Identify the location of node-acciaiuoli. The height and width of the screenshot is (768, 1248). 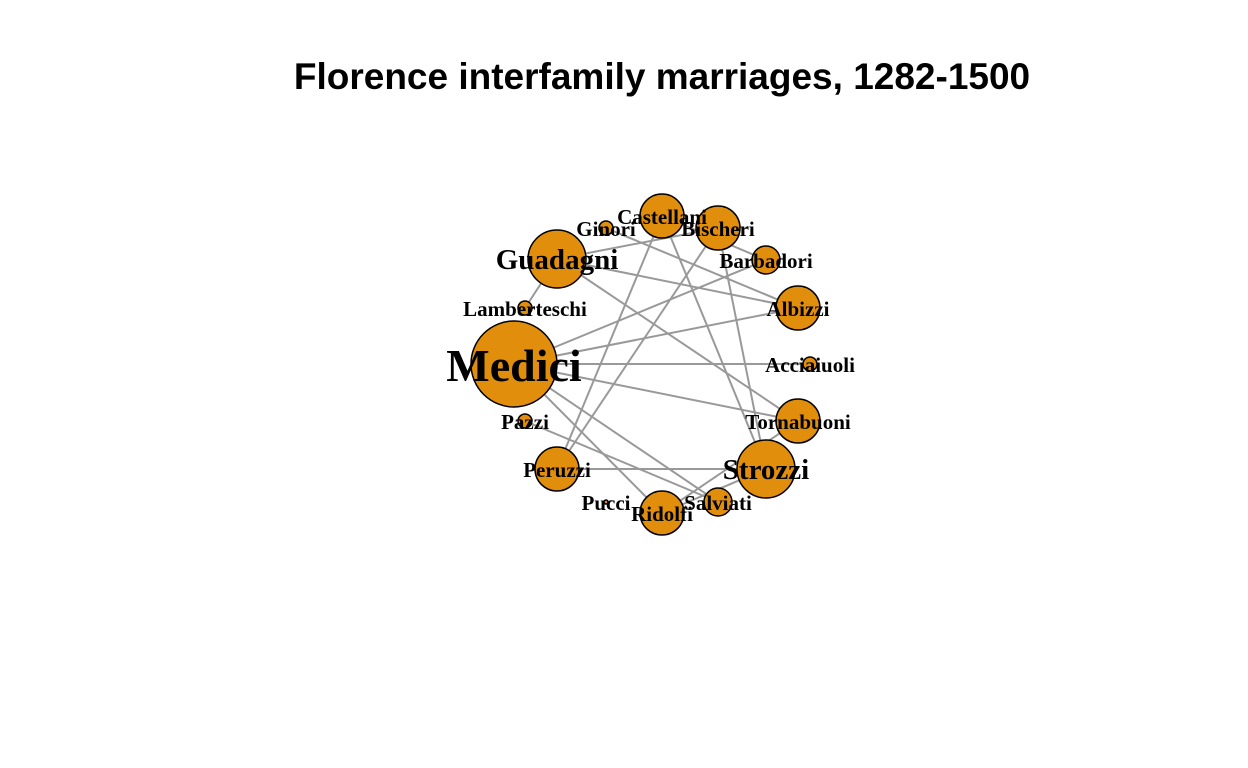
(810, 364).